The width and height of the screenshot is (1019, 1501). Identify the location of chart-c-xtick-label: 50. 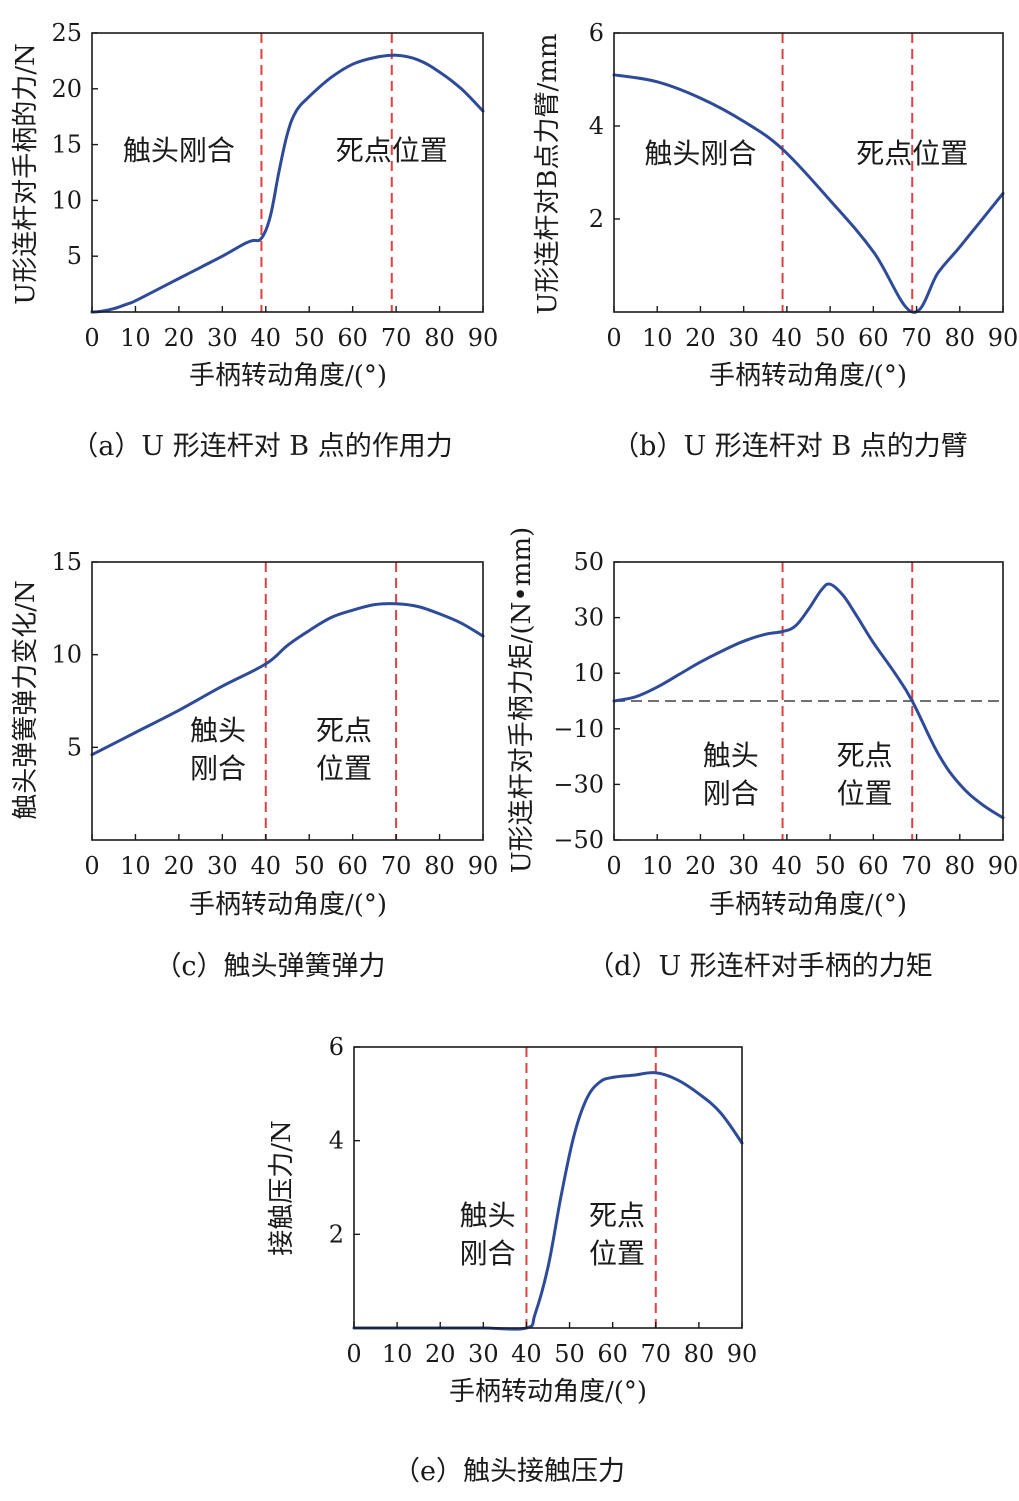
(309, 866).